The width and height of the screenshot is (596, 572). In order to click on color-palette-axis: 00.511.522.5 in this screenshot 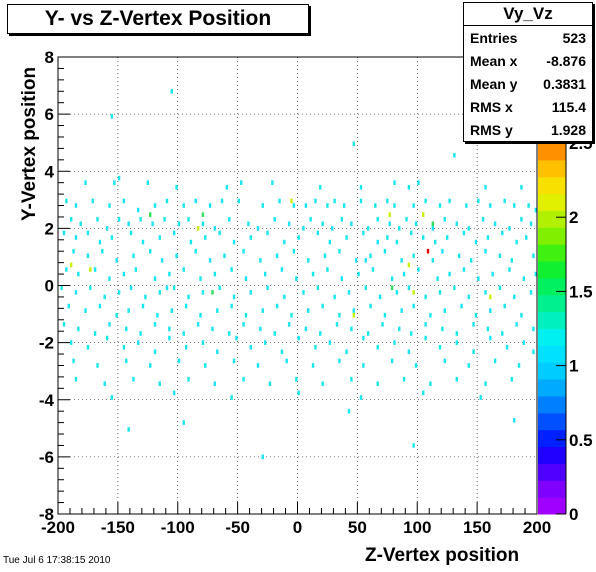, I will do `click(565, 329)`.